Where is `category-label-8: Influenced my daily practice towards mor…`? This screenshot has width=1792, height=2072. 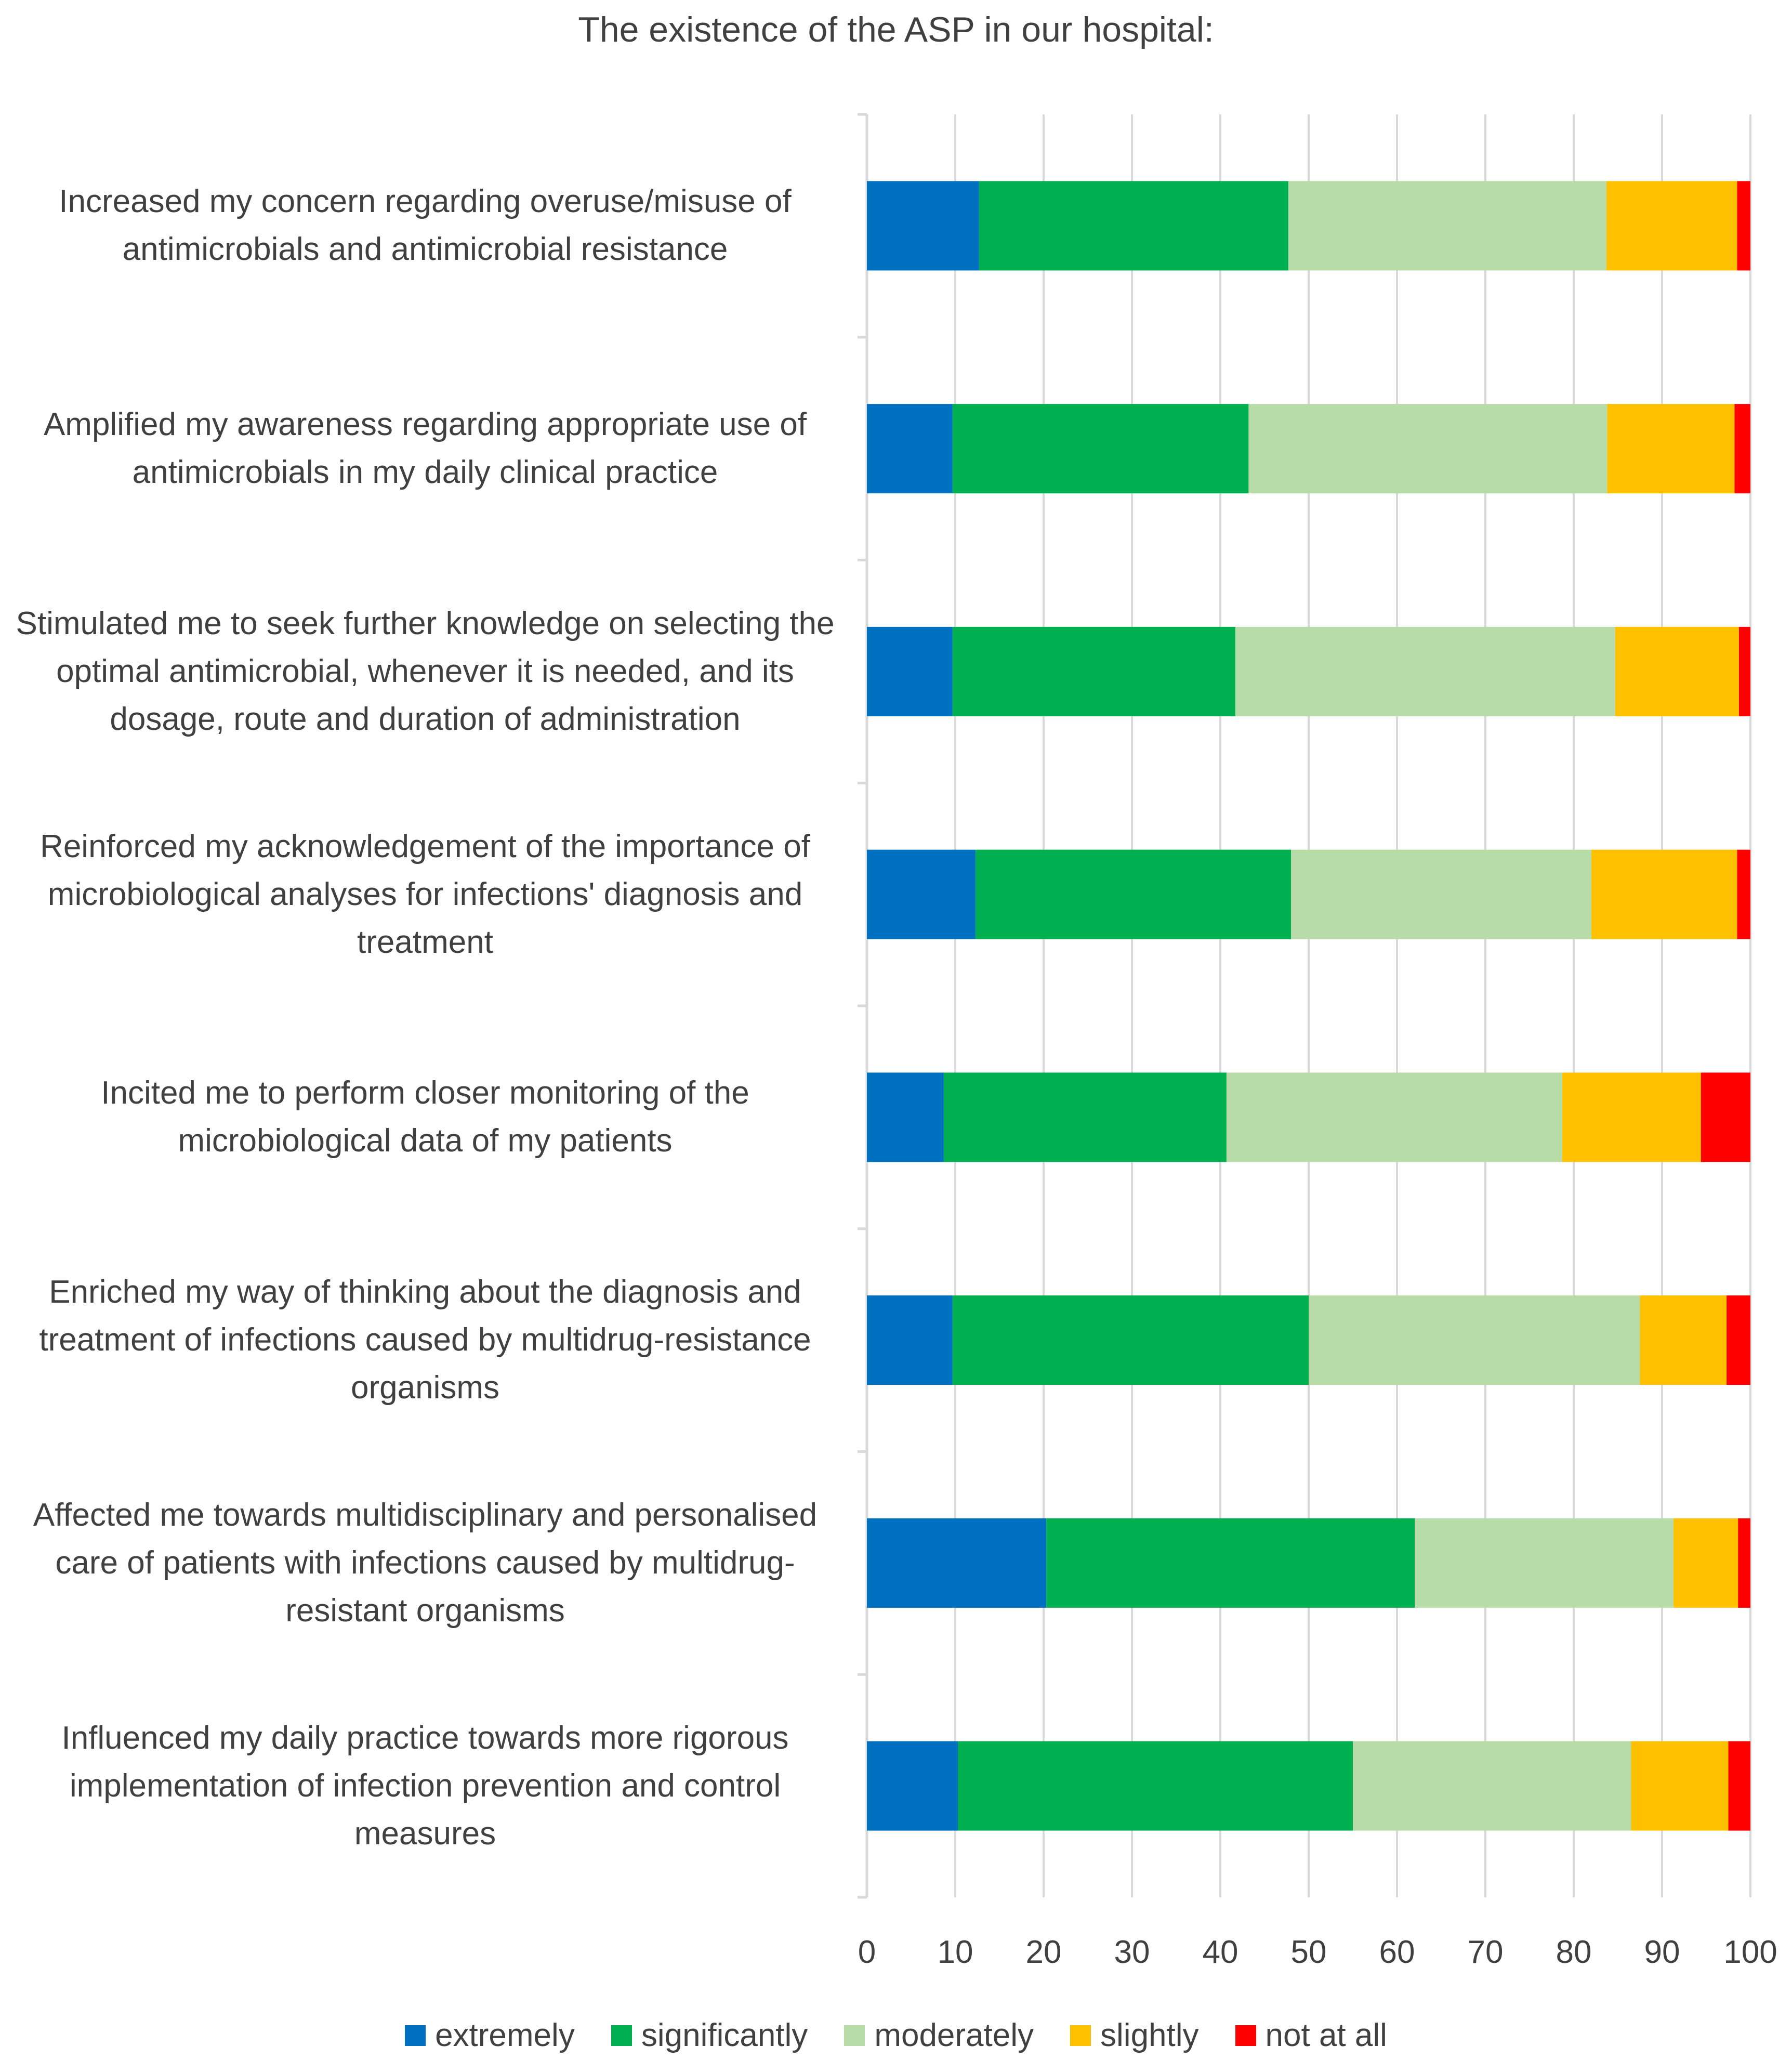
category-label-8: Influenced my daily practice towards mor… is located at coordinates (425, 1786).